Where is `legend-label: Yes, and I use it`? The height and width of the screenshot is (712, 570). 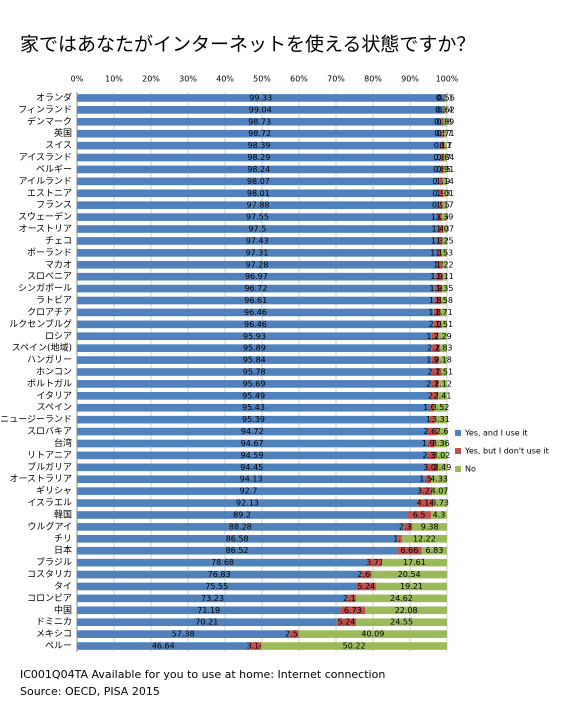 legend-label: Yes, and I use it is located at coordinates (496, 433).